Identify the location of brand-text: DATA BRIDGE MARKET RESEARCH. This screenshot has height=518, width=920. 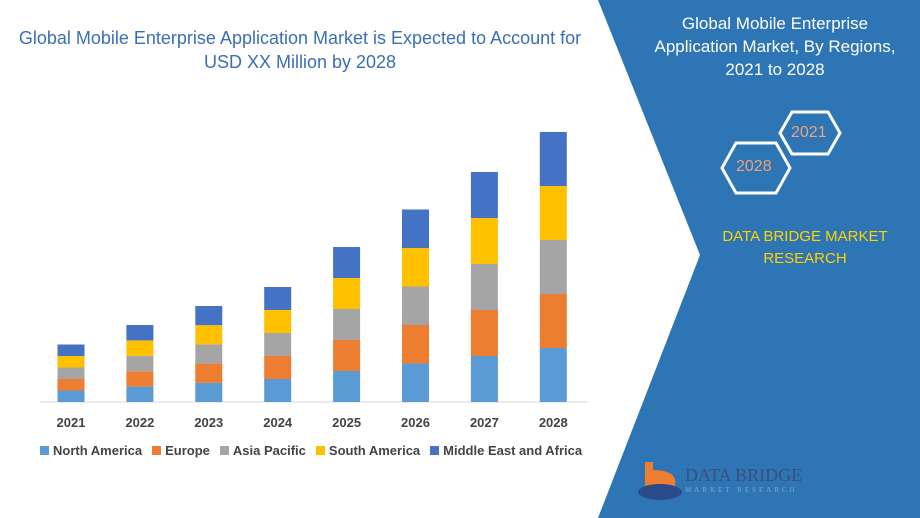
(805, 247).